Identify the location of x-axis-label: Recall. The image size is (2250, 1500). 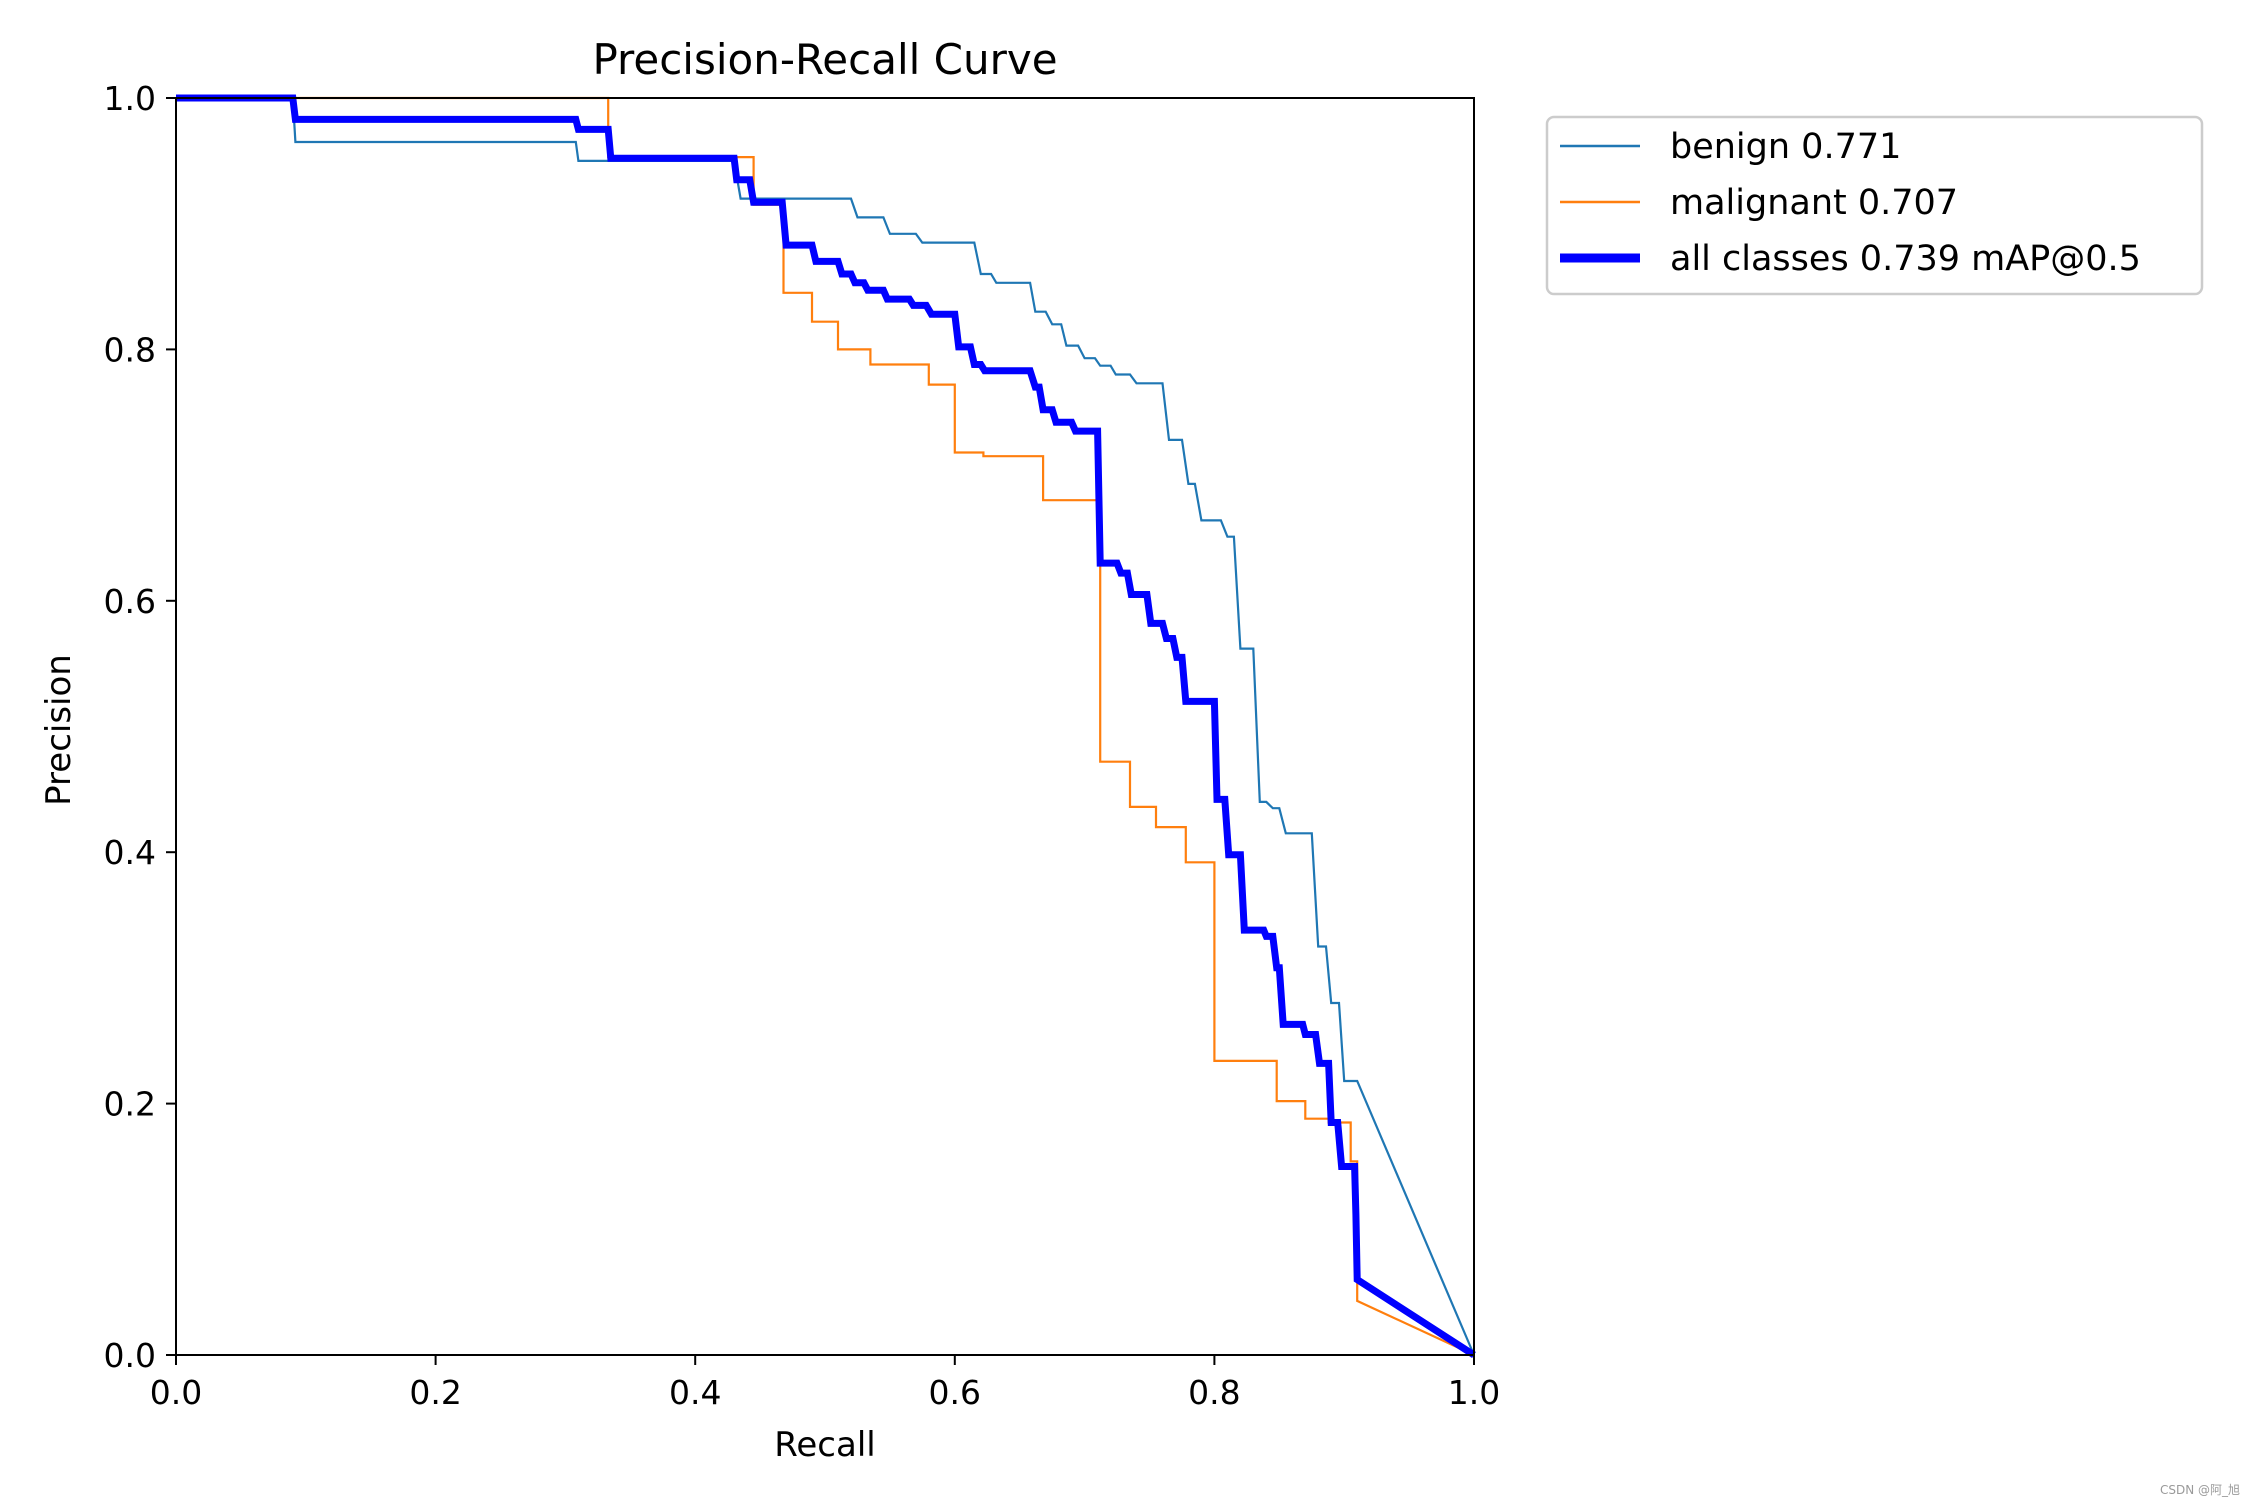
(824, 1445).